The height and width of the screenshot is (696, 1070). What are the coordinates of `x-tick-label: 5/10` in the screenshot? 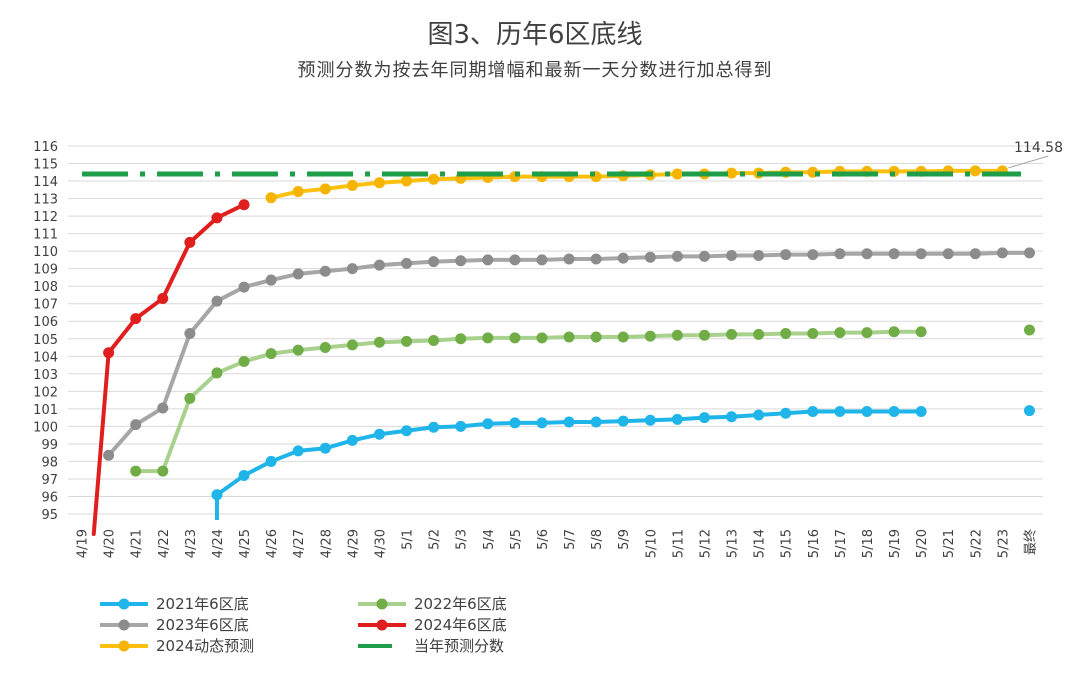 It's located at (651, 543).